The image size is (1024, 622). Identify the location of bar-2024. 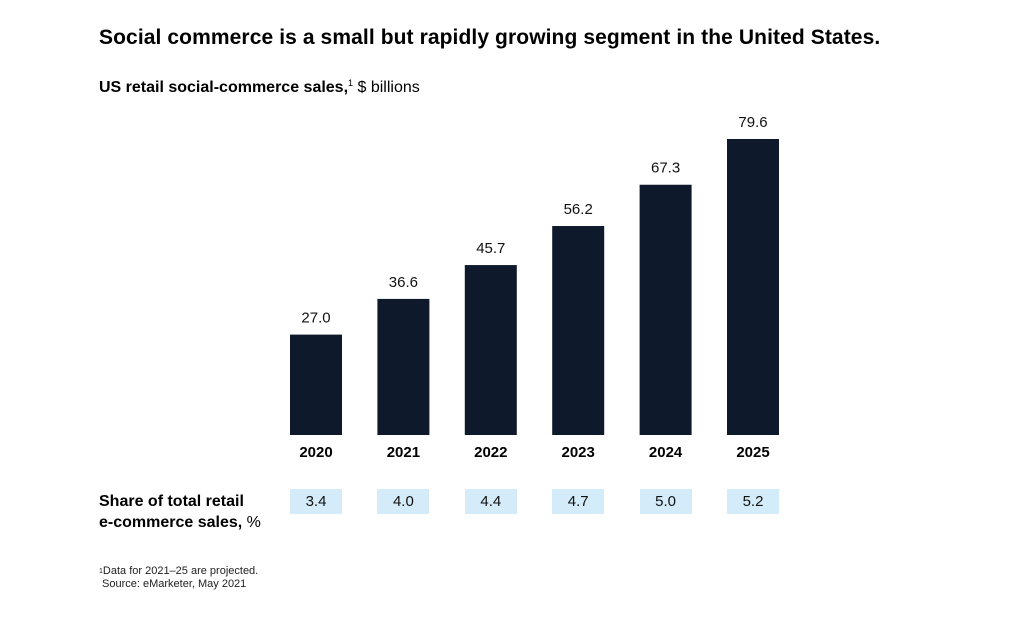
(665, 309).